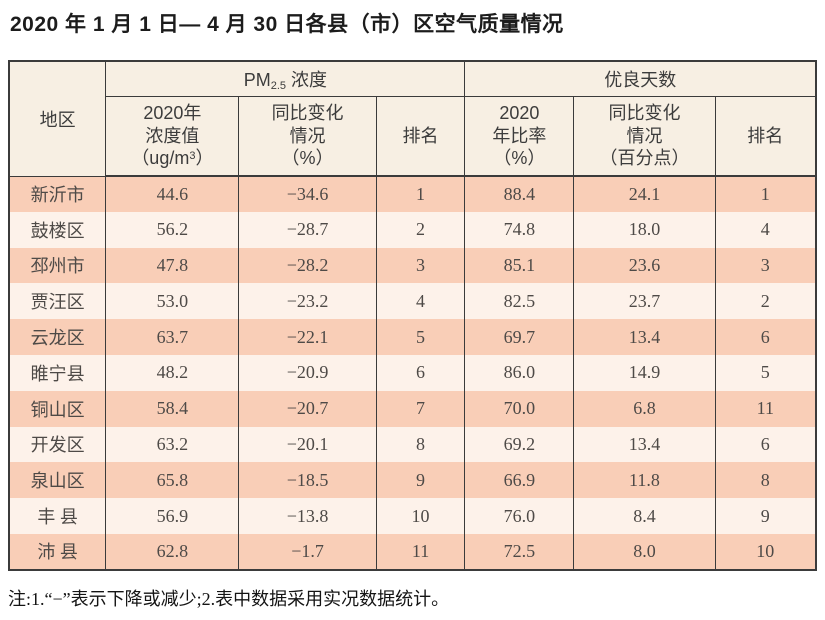 The width and height of the screenshot is (825, 620). I want to click on region-cell: 铜山区, so click(57, 408).